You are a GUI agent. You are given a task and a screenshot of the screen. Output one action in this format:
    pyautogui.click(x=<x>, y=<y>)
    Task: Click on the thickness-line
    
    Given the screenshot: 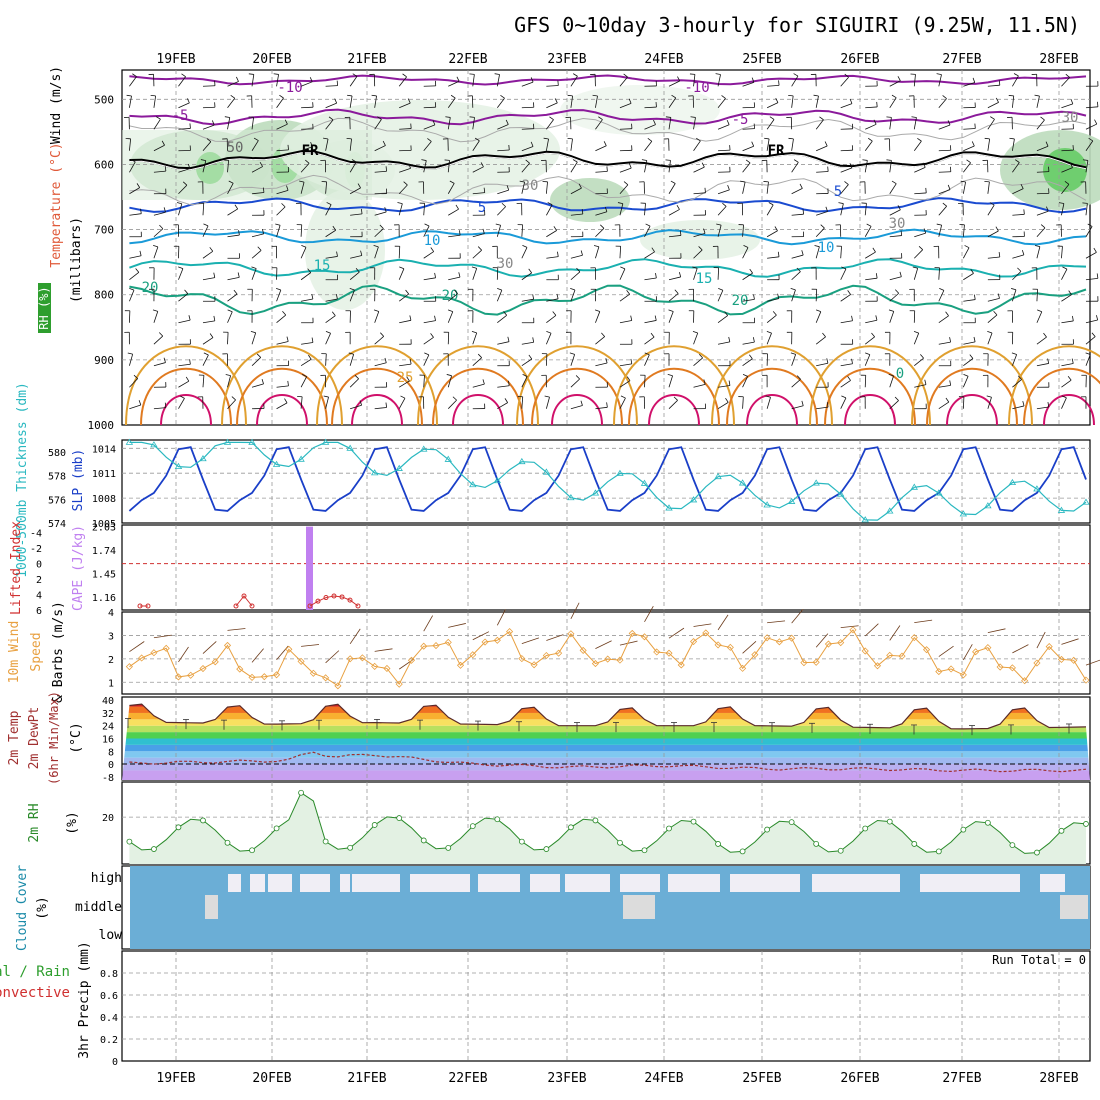 What is the action you would take?
    pyautogui.click(x=608, y=481)
    